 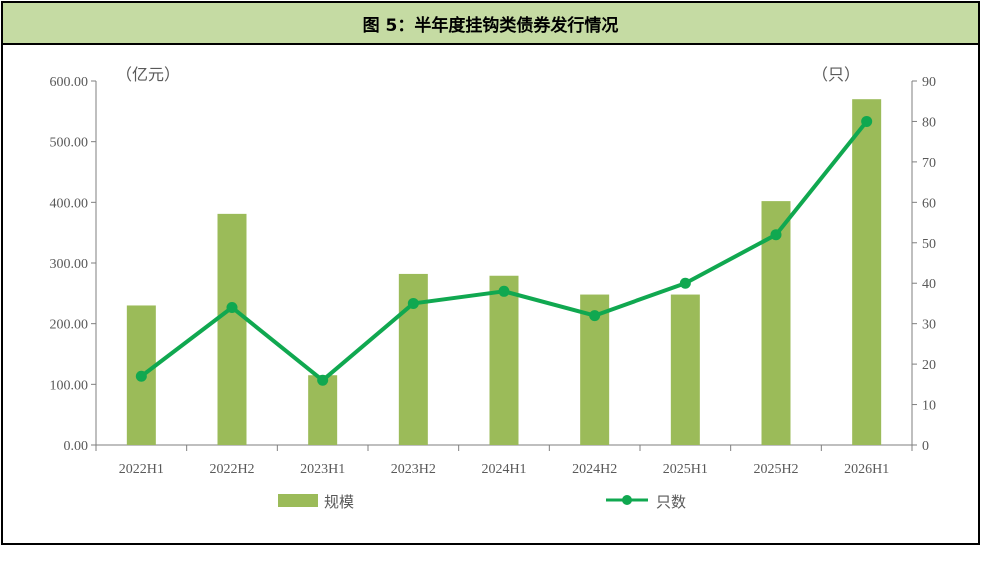 I want to click on bar-2024H1, so click(x=504, y=360).